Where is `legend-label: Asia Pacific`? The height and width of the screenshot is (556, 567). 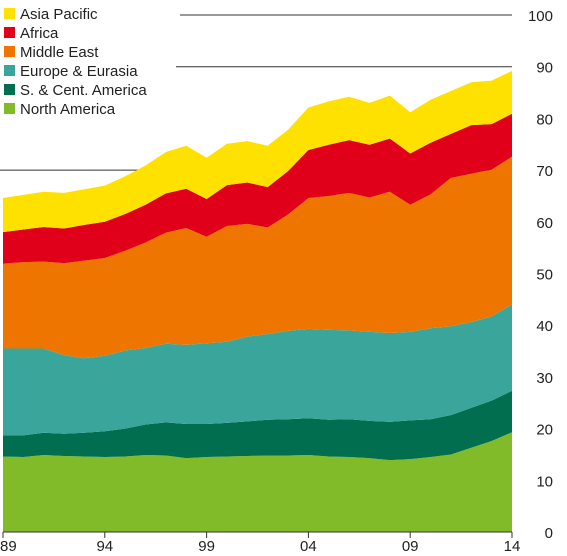 legend-label: Asia Pacific is located at coordinates (59, 14).